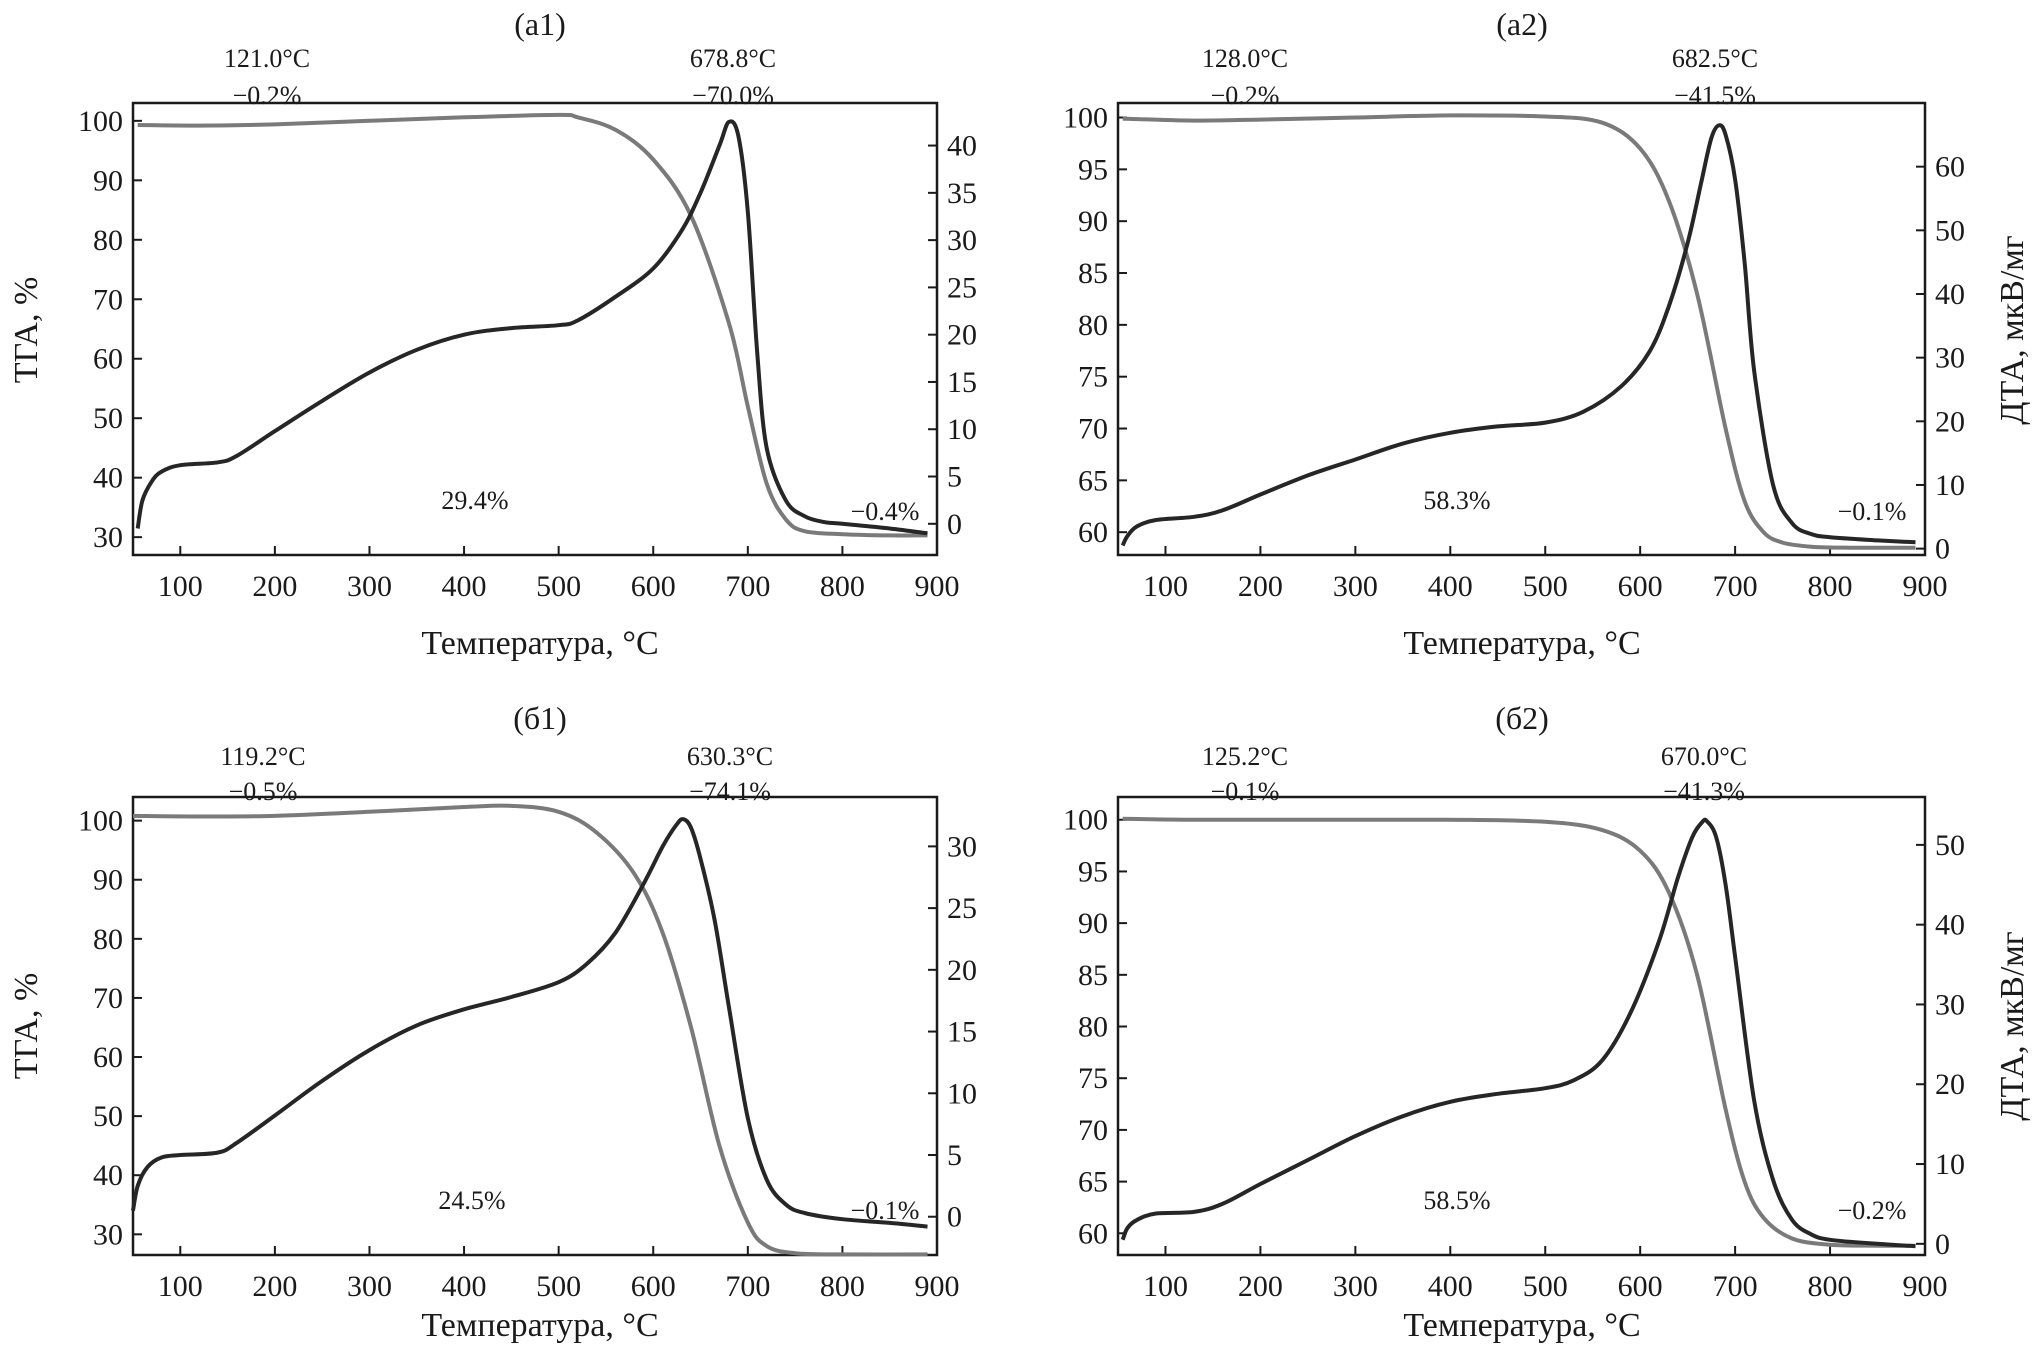 The image size is (2040, 1346). What do you see at coordinates (1245, 756) in the screenshot?
I see `annotation-onset-temp: 125.2°C` at bounding box center [1245, 756].